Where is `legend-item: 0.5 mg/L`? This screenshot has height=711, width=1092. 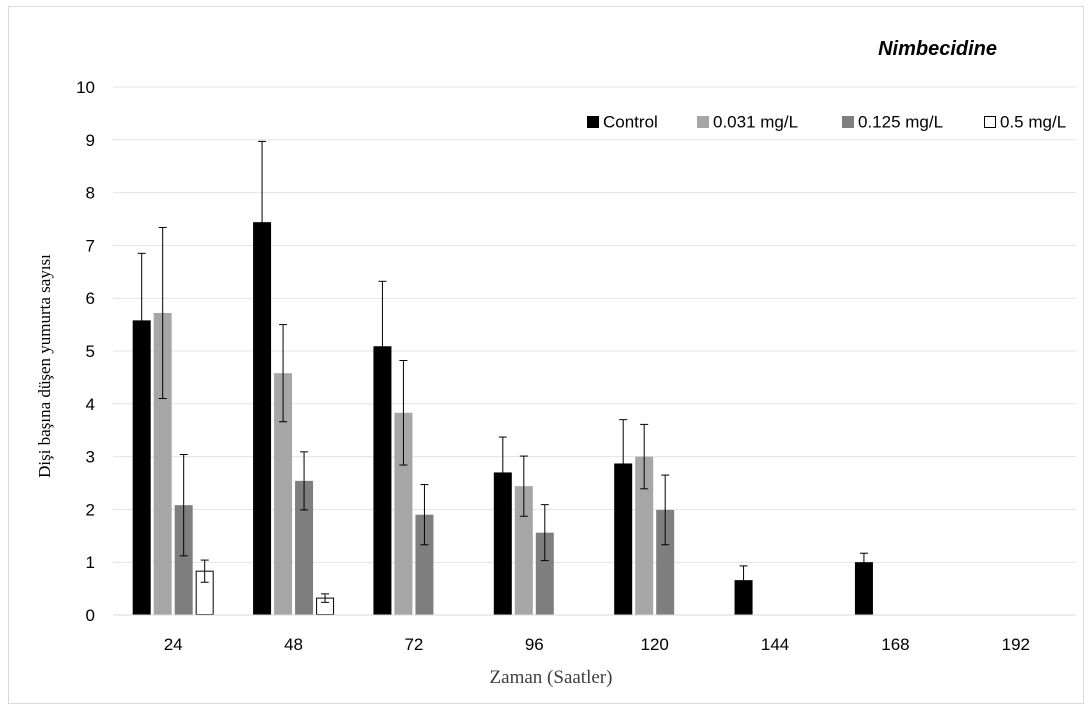 legend-item: 0.5 mg/L is located at coordinates (1025, 122).